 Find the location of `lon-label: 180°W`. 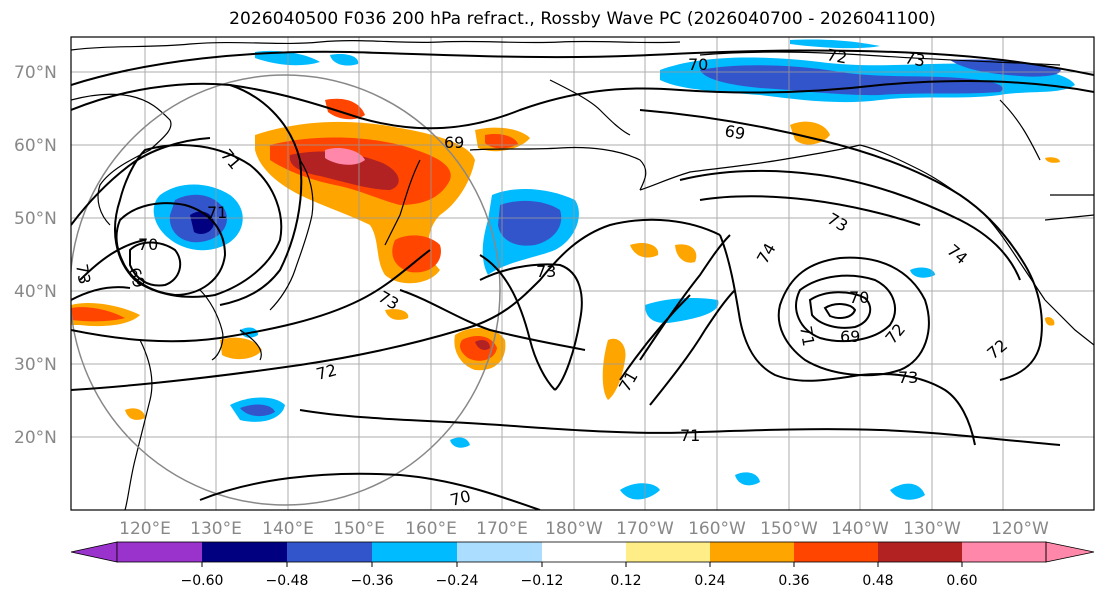

lon-label: 180°W is located at coordinates (574, 529).